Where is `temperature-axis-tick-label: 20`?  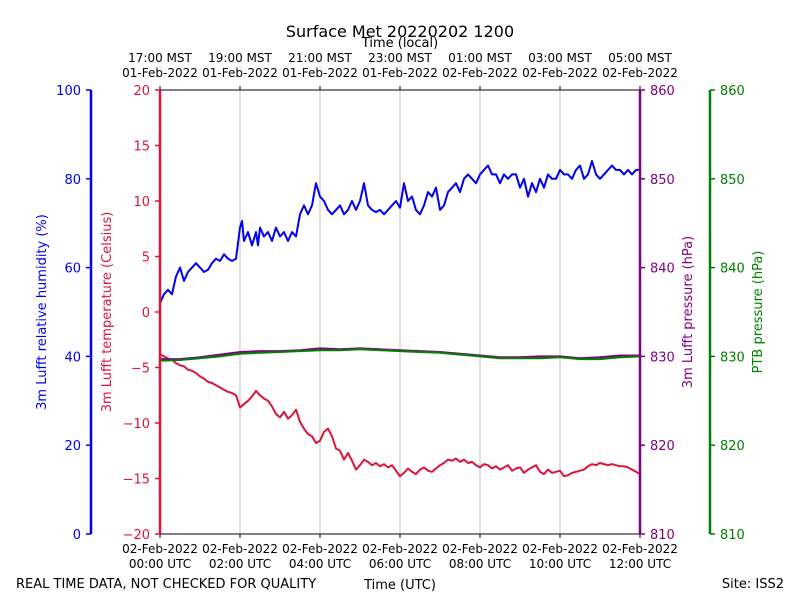
temperature-axis-tick-label: 20 is located at coordinates (141, 91).